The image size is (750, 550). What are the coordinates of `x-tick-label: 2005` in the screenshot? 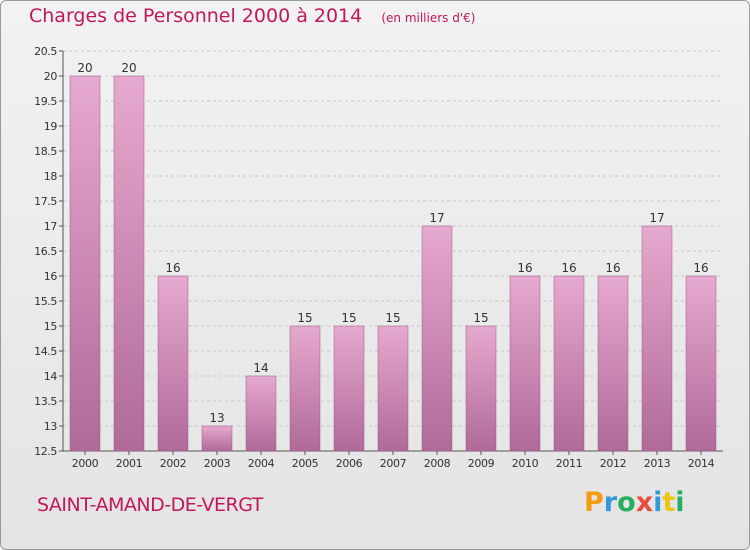 It's located at (305, 463).